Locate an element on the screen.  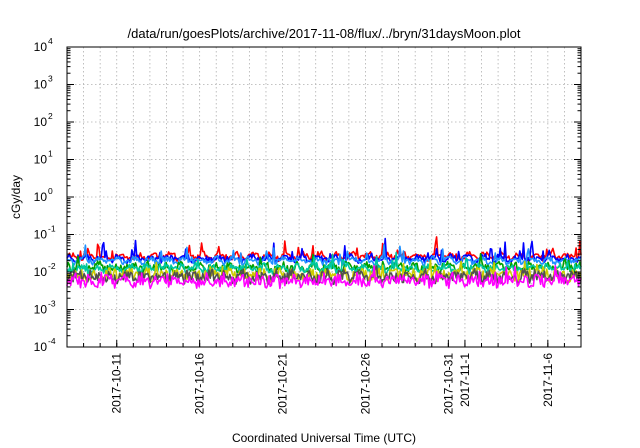
y-tick-exponent: 3 is located at coordinates (50, 79).